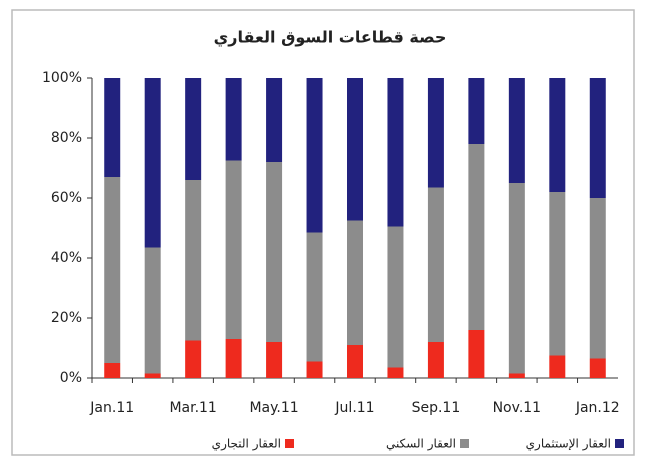 The image size is (645, 467). What do you see at coordinates (421, 444) in the screenshot?
I see `legend-label: العقار السكني` at bounding box center [421, 444].